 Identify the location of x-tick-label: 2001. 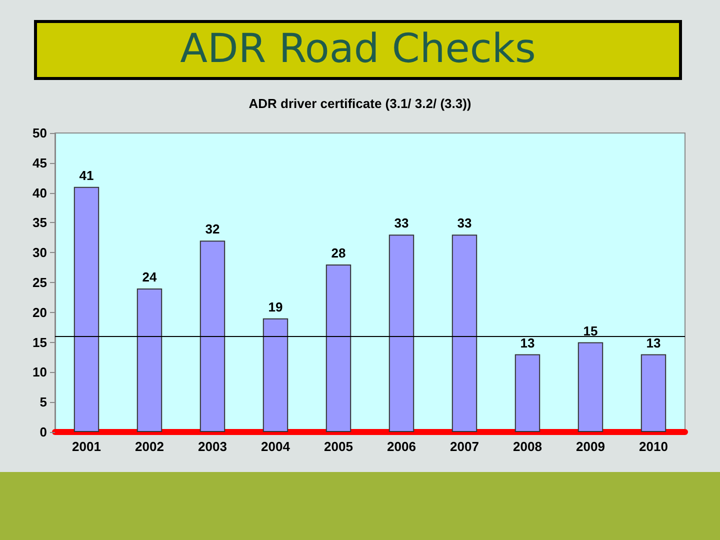
(86, 446).